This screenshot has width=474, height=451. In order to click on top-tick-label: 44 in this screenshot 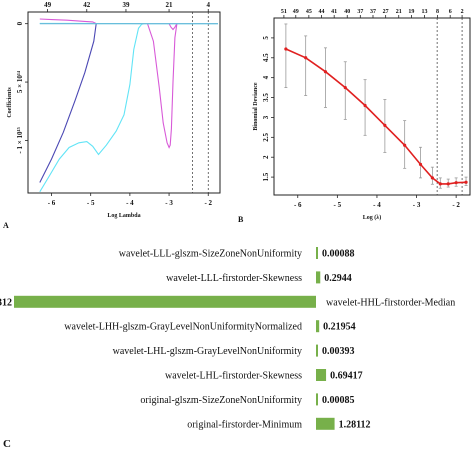, I will do `click(322, 12)`.